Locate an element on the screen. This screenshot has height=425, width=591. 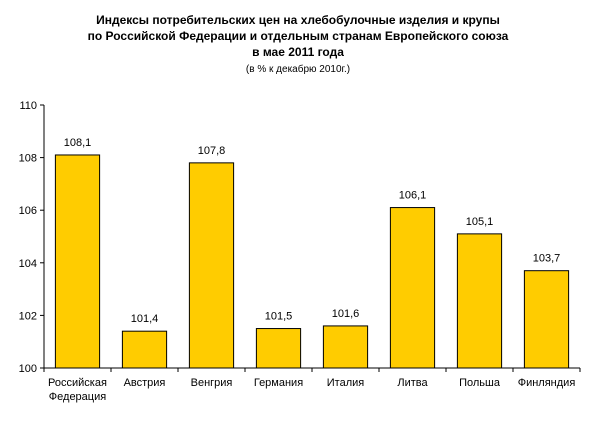
x-tick-label: Российская is located at coordinates (77, 383).